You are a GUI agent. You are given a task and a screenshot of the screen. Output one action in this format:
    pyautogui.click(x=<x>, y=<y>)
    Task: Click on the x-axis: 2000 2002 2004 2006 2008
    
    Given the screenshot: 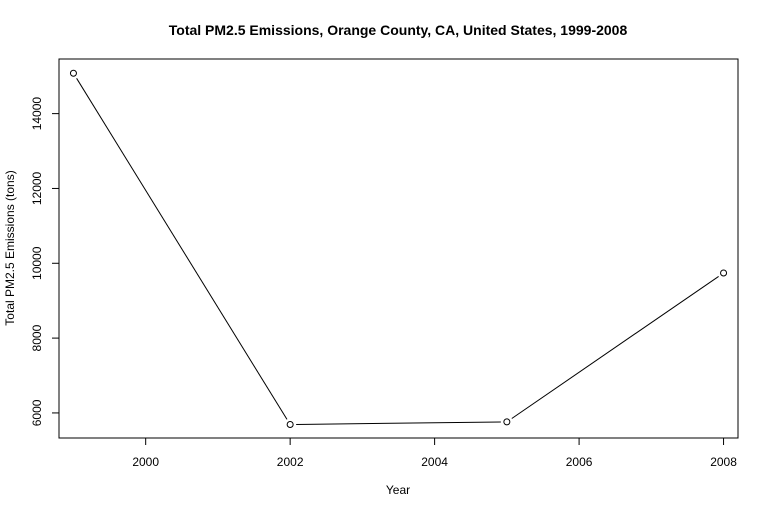 What is the action you would take?
    pyautogui.click(x=434, y=453)
    